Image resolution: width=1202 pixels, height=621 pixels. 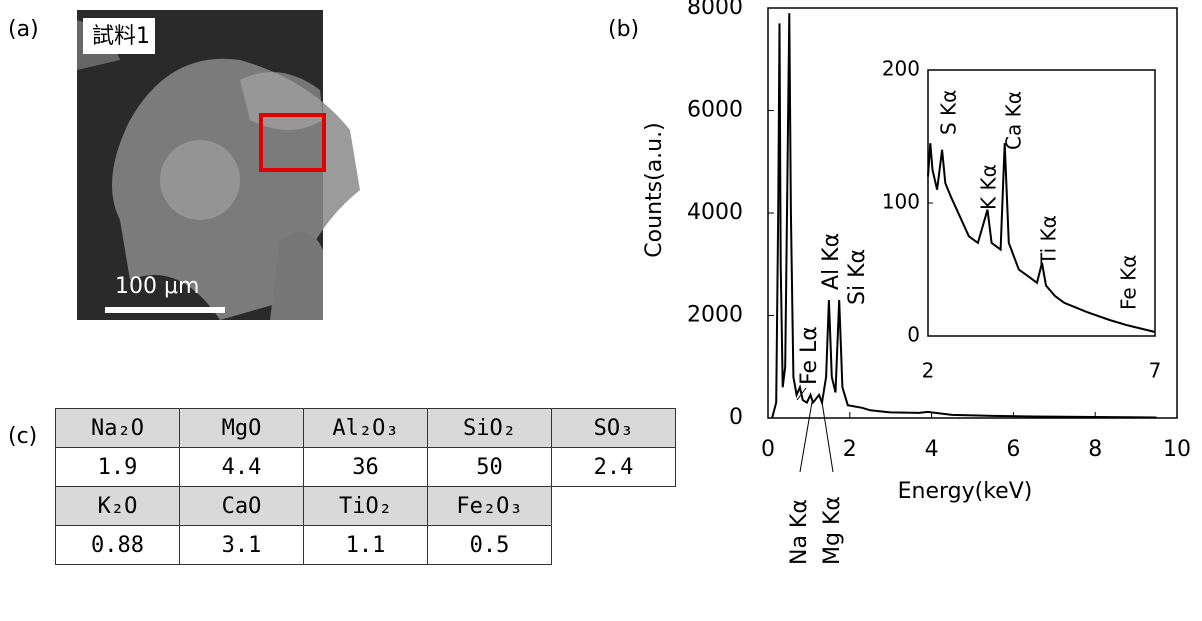 What do you see at coordinates (965, 491) in the screenshot?
I see `x-axis-label: Energy(keV)` at bounding box center [965, 491].